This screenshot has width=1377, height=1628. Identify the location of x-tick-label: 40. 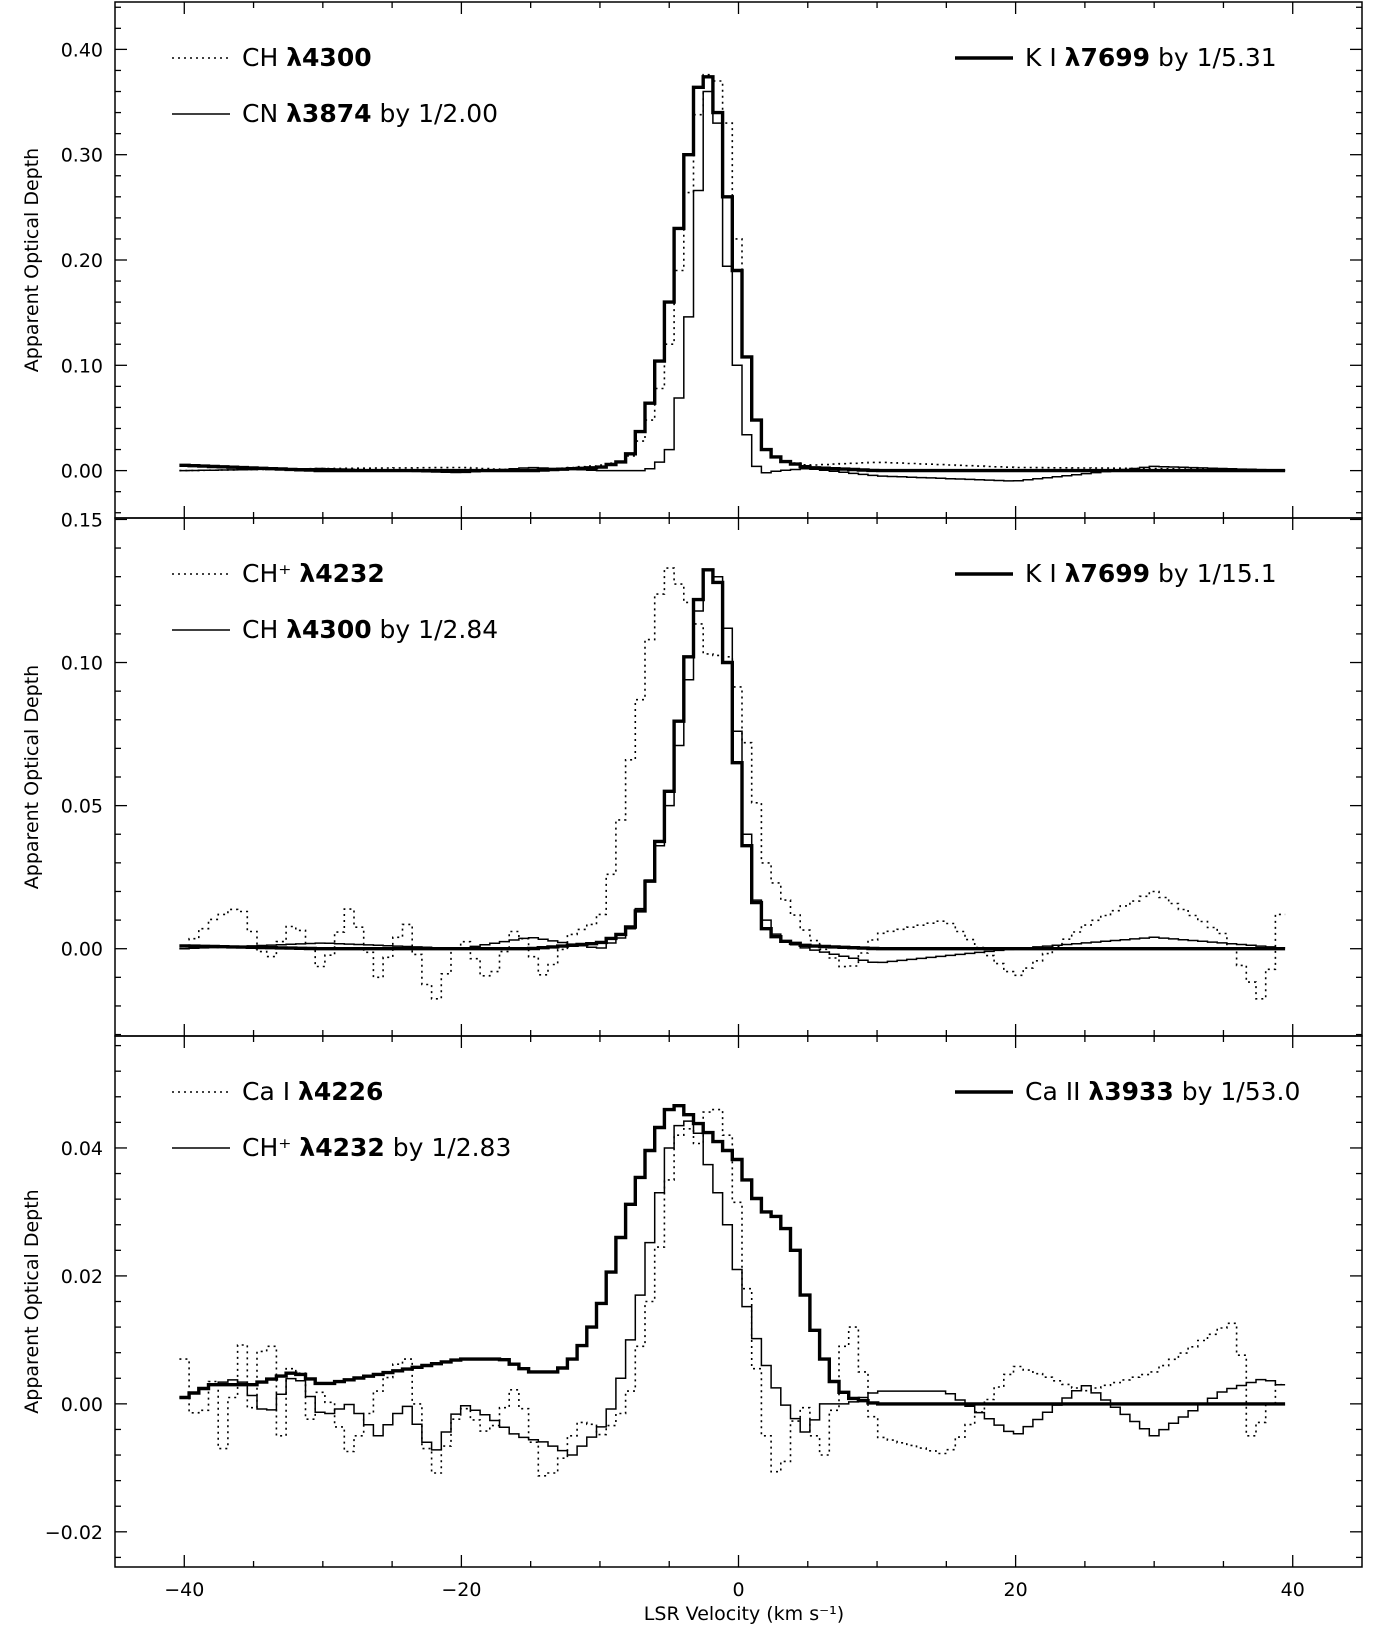
(1293, 1590).